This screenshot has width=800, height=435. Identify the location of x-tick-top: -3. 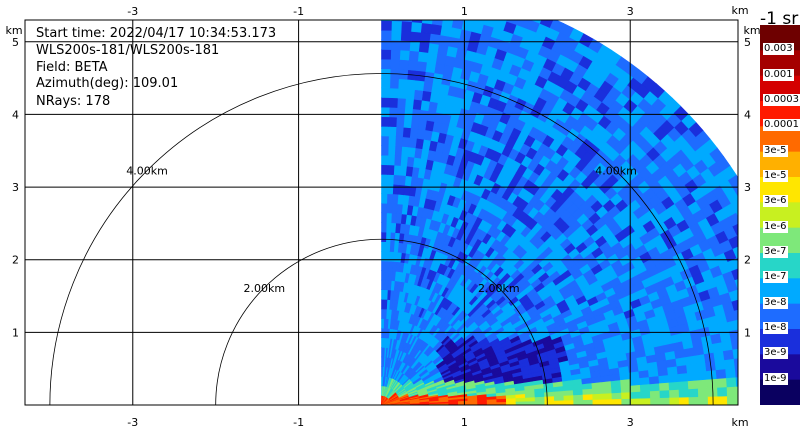
(132, 11).